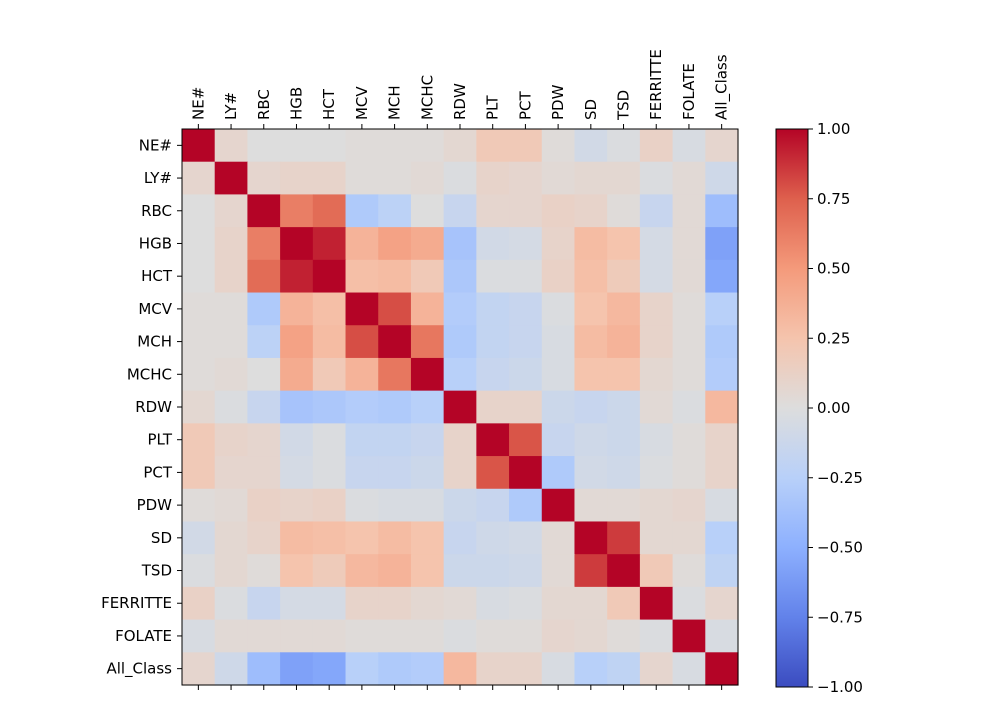 Image resolution: width=993 pixels, height=707 pixels. Describe the element at coordinates (591, 473) in the screenshot. I see `heatmap-cell-PCT-SD` at that location.